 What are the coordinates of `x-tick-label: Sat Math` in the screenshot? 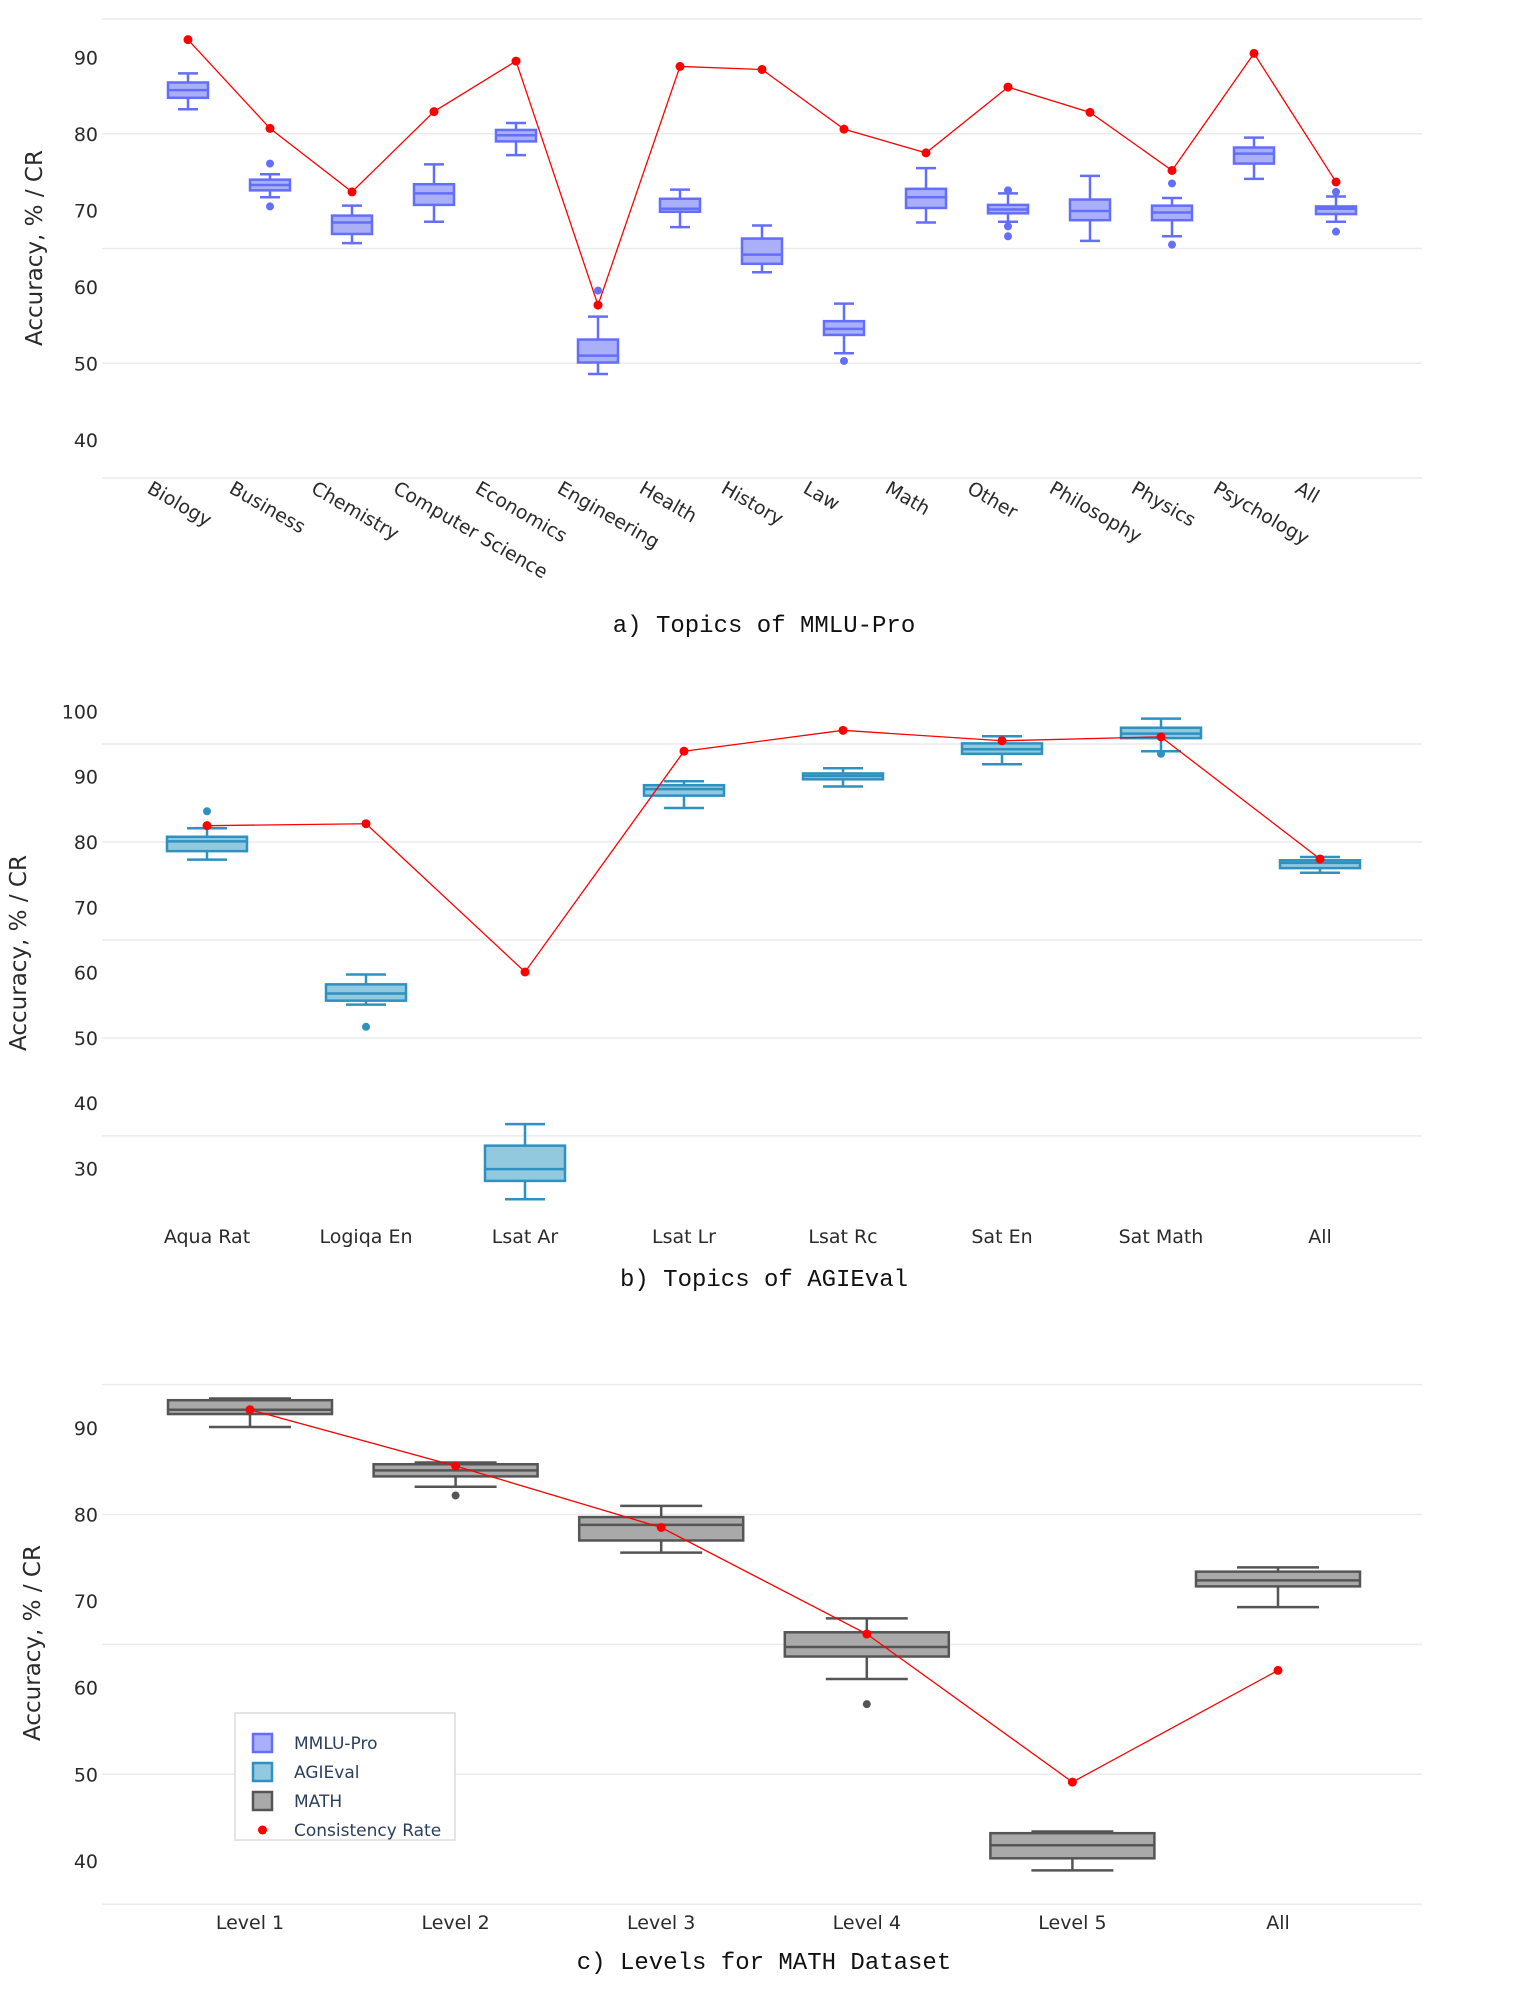 It's located at (1161, 1237).